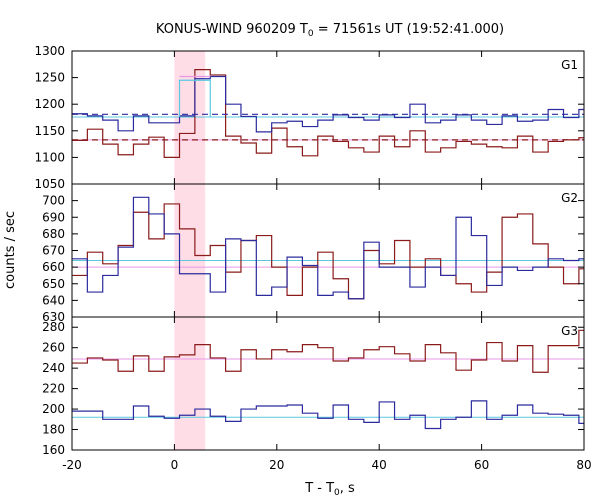 This screenshot has height=500, width=600. Describe the element at coordinates (53, 217) in the screenshot. I see `y-tick-label: 690` at that location.